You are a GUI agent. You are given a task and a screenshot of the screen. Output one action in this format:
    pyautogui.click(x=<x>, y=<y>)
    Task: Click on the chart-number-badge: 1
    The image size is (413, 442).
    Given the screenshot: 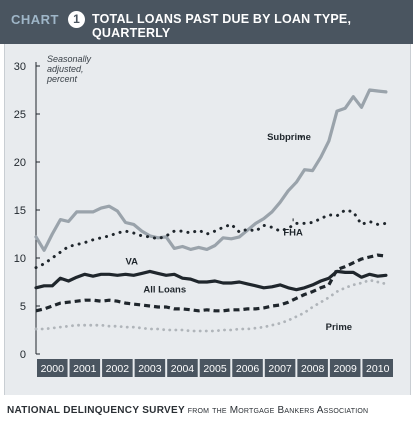 What is the action you would take?
    pyautogui.click(x=76, y=19)
    